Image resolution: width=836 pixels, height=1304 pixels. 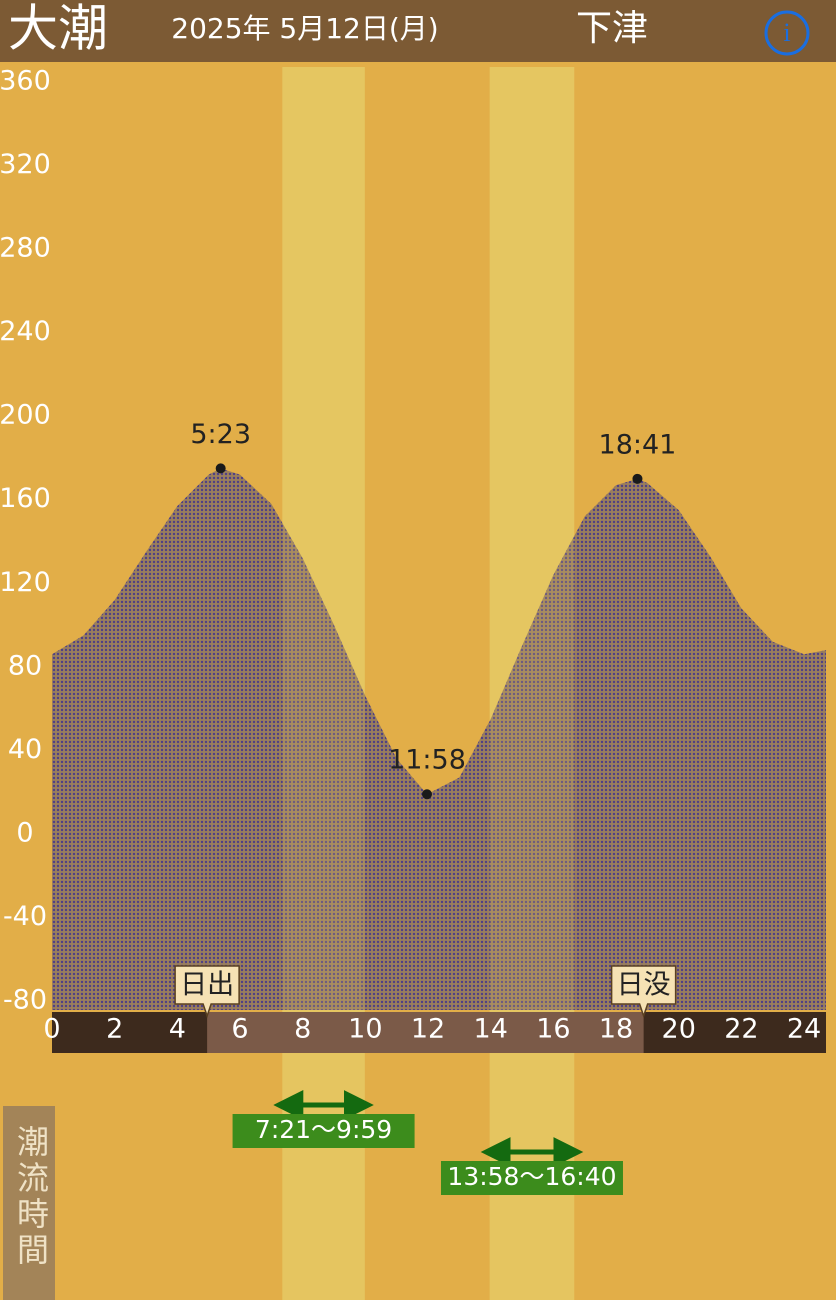 What do you see at coordinates (24, 832) in the screenshot?
I see `y-tick-label: 0` at bounding box center [24, 832].